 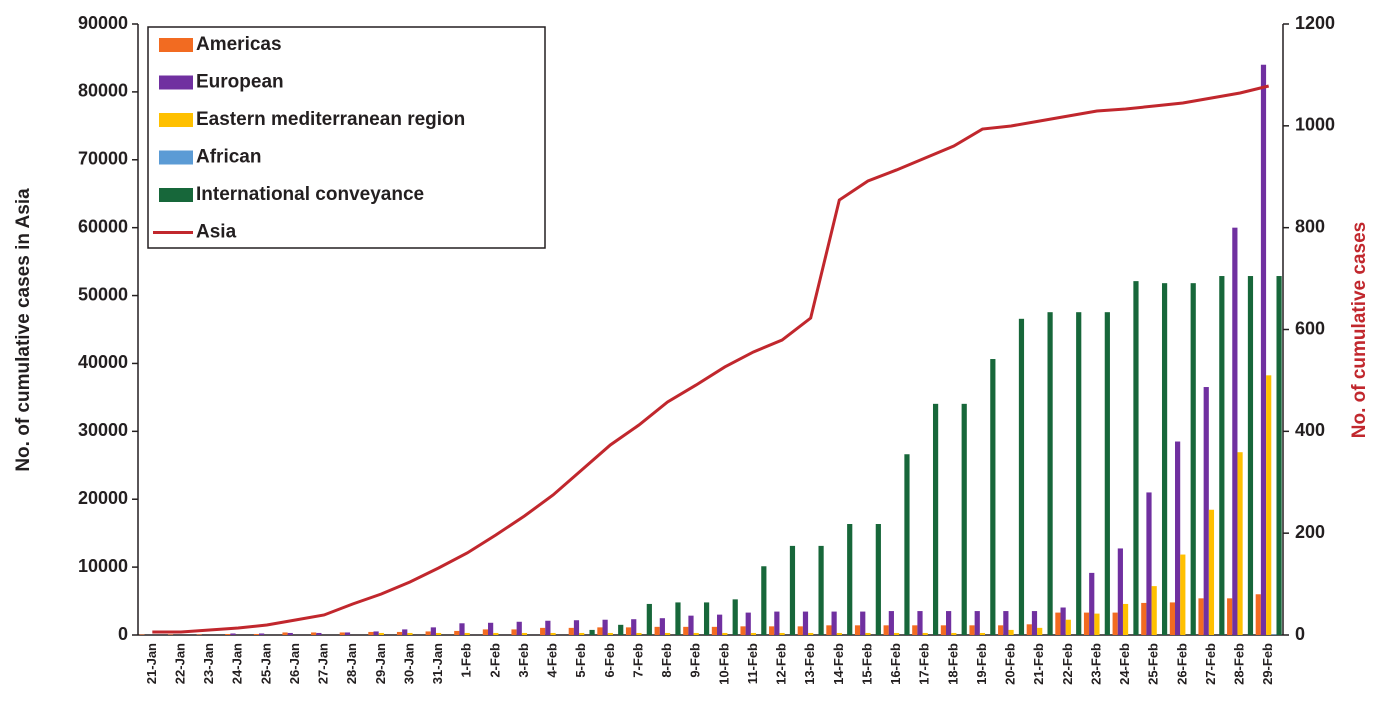 I want to click on y-tick-label: 10000, so click(x=103, y=566).